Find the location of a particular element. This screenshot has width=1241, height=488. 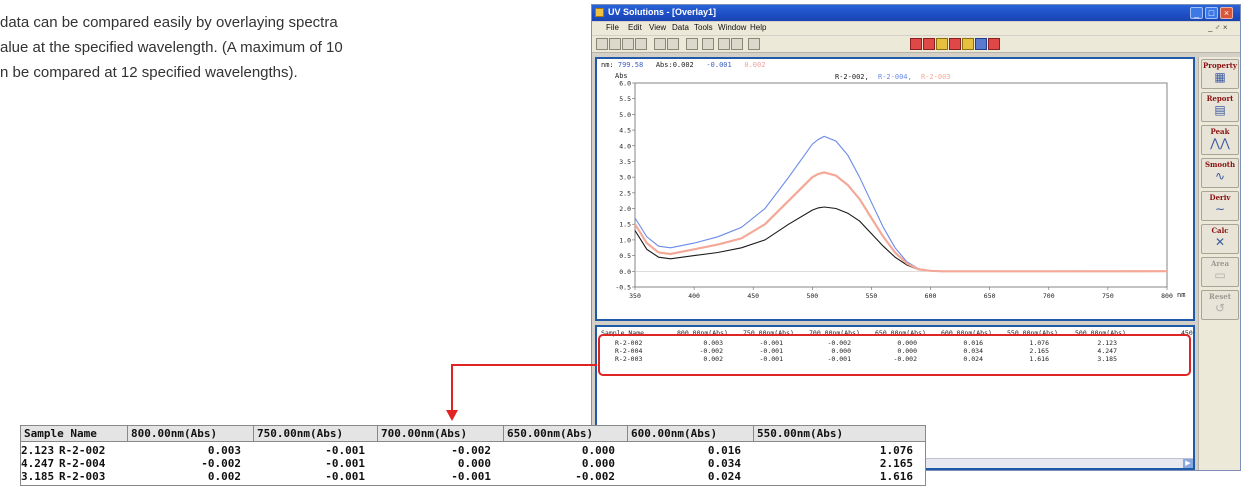

scale-tool-icon is located at coordinates (981, 44).